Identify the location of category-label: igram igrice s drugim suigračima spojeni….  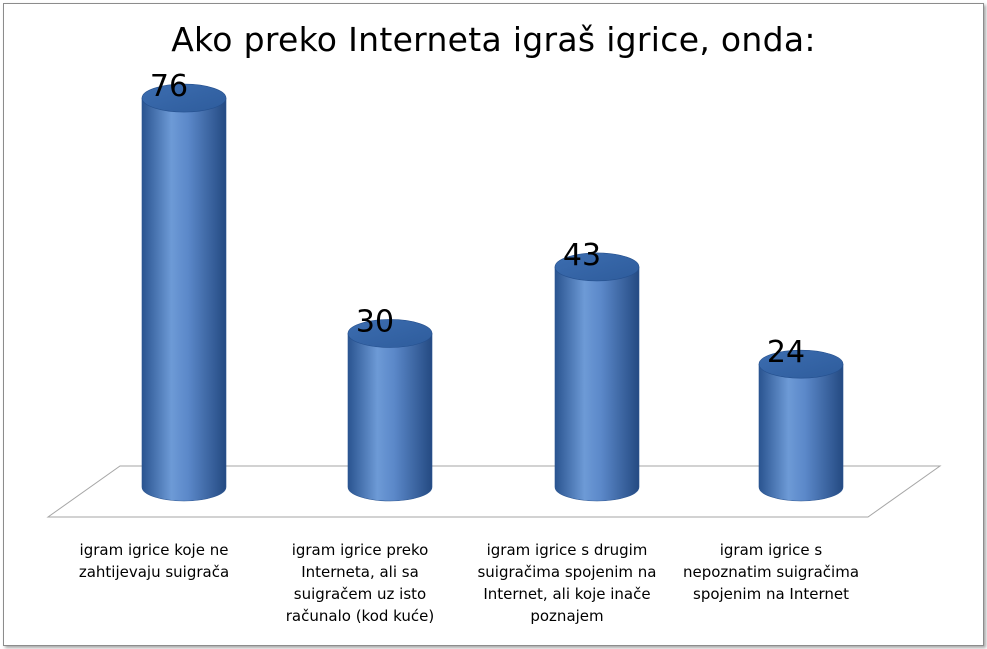
(567, 583).